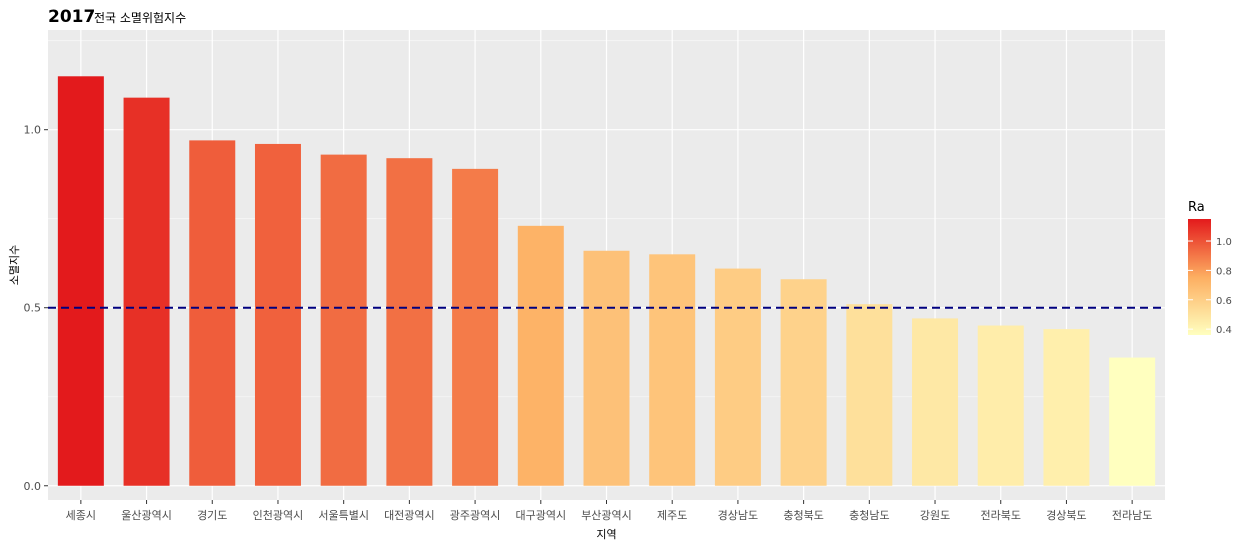 The width and height of the screenshot is (1250, 547). What do you see at coordinates (1066, 515) in the screenshot?
I see `x-tick-label: 경상북도` at bounding box center [1066, 515].